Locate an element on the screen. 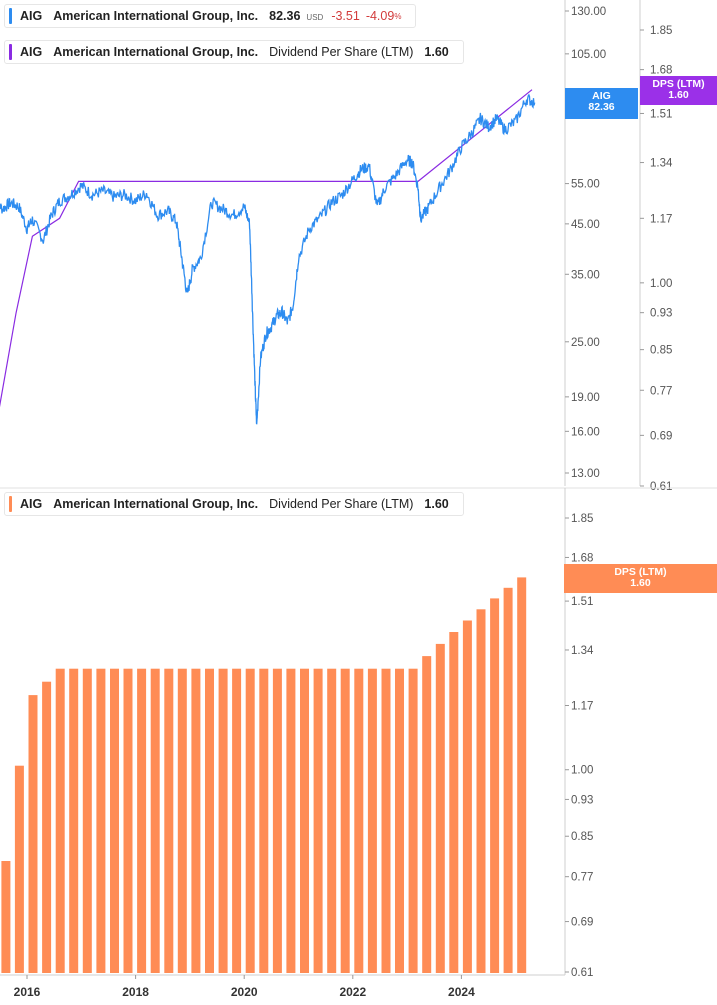 This screenshot has width=717, height=1005. dps-axis-tick-label: 0.93 is located at coordinates (661, 314).